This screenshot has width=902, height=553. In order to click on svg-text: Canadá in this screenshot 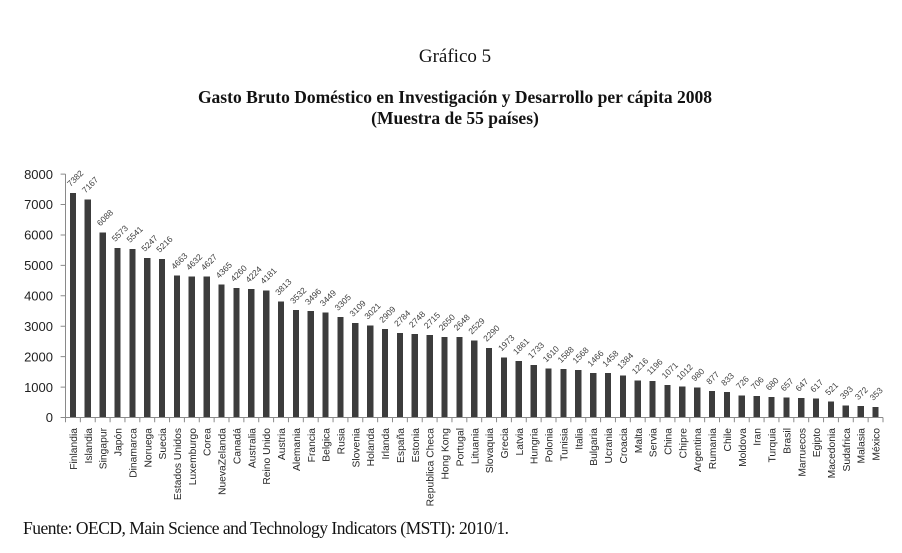, I will do `click(237, 446)`.